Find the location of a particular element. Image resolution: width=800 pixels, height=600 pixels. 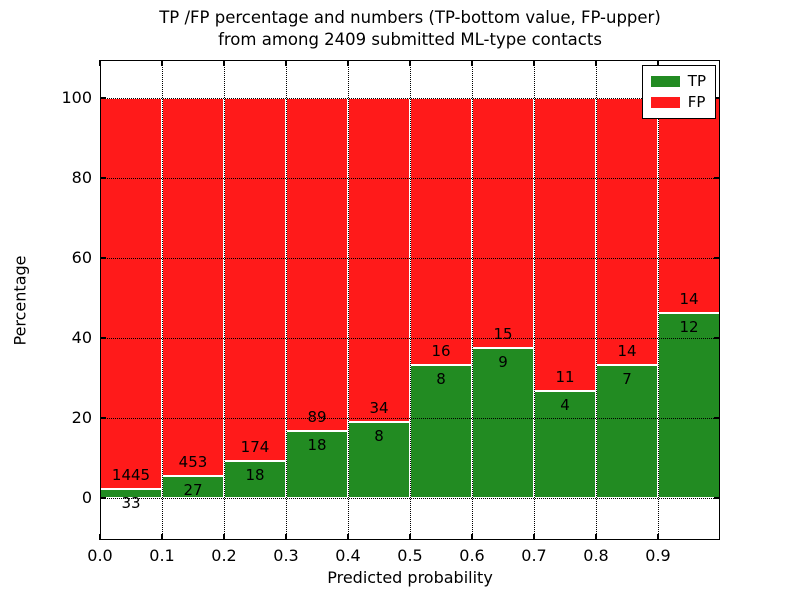

y-tick-label: 100 is located at coordinates (76, 97).